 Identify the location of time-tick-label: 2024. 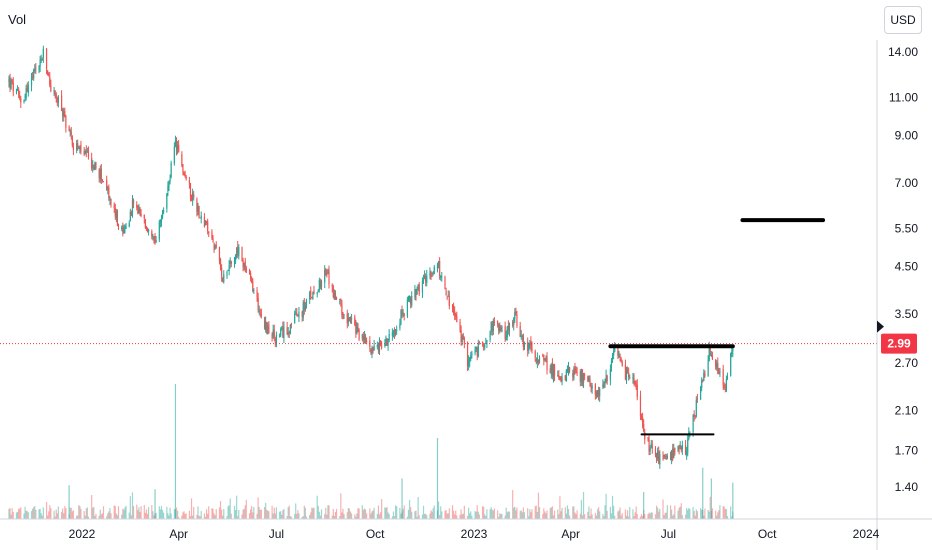
(866, 534).